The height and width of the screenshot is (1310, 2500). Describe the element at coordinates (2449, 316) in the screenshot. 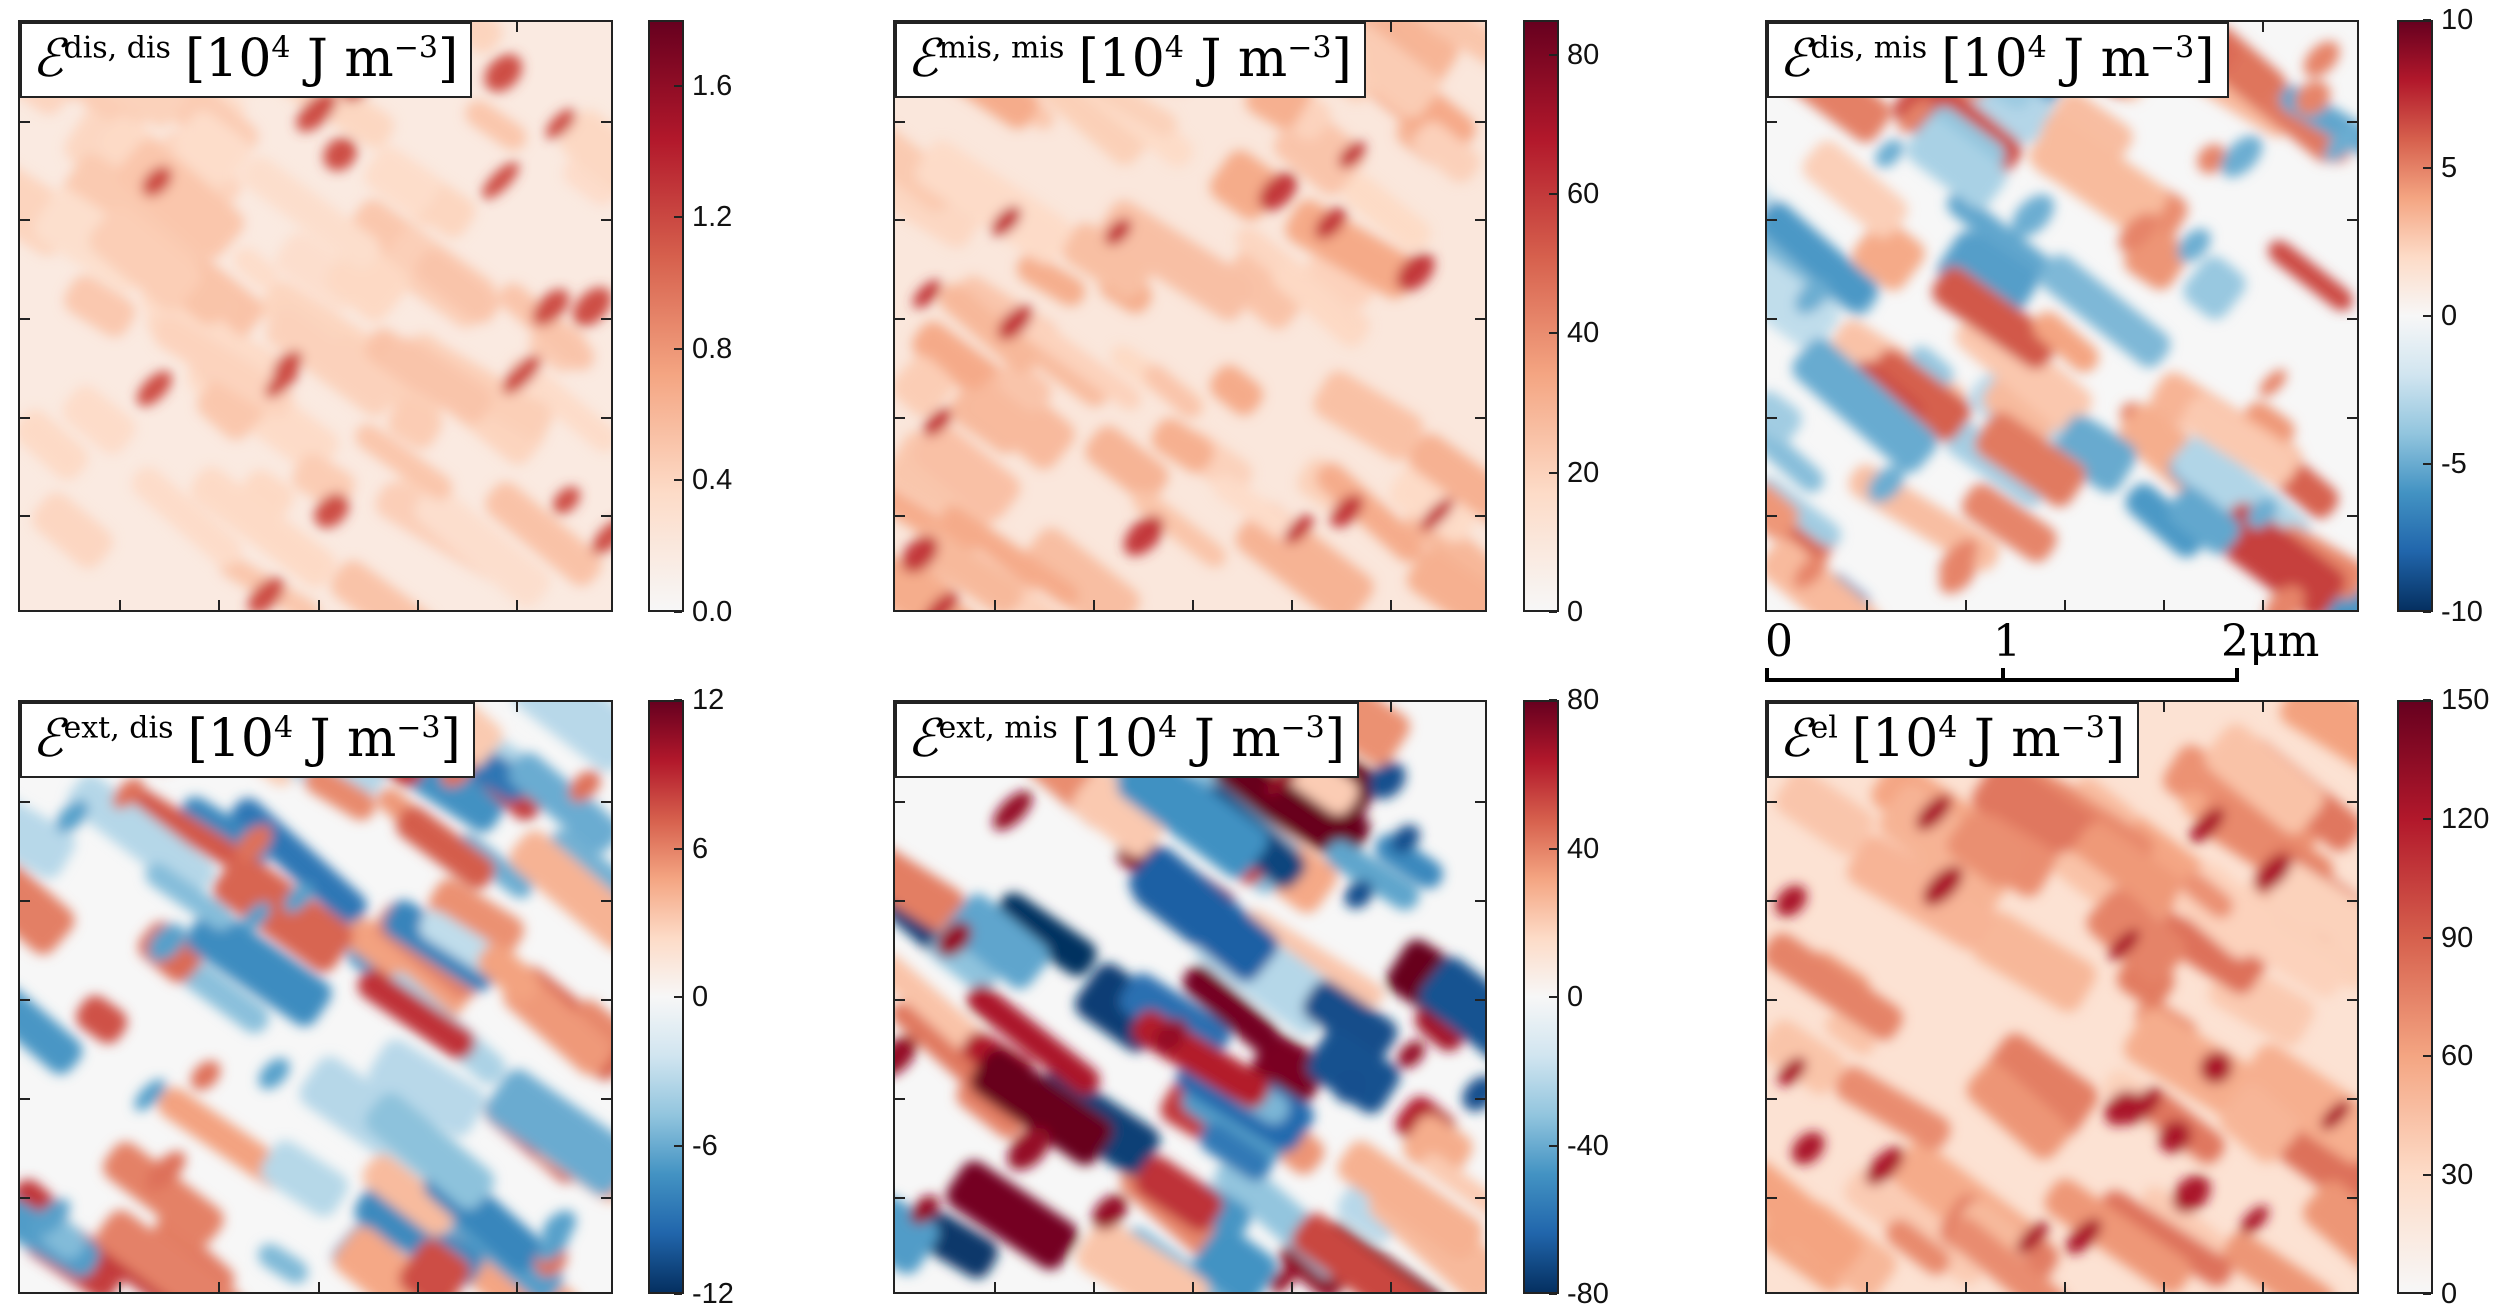

I see `colorbar-tick-label: 0` at that location.